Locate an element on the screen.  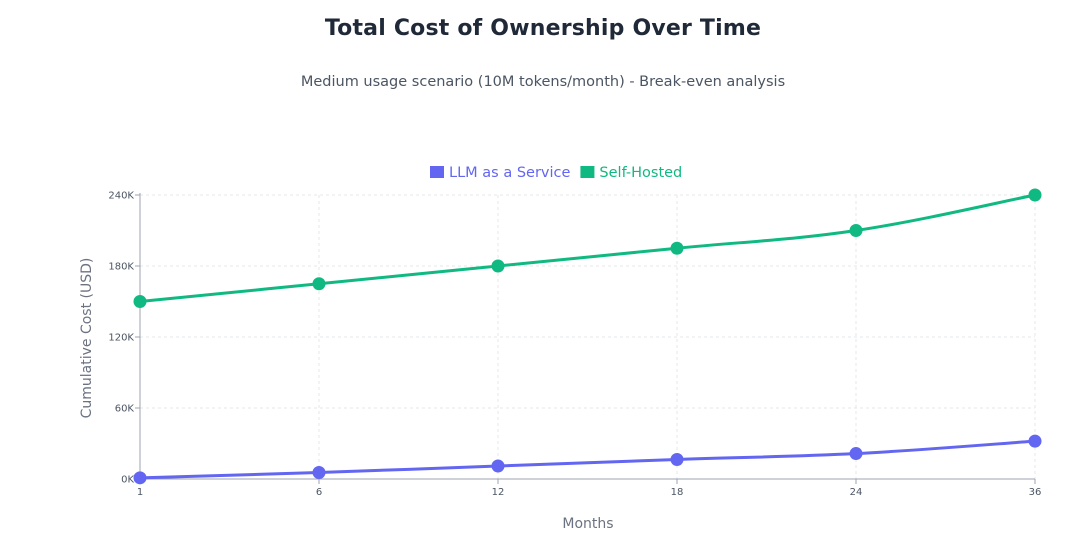
x-tick-label: 24 is located at coordinates (856, 492).